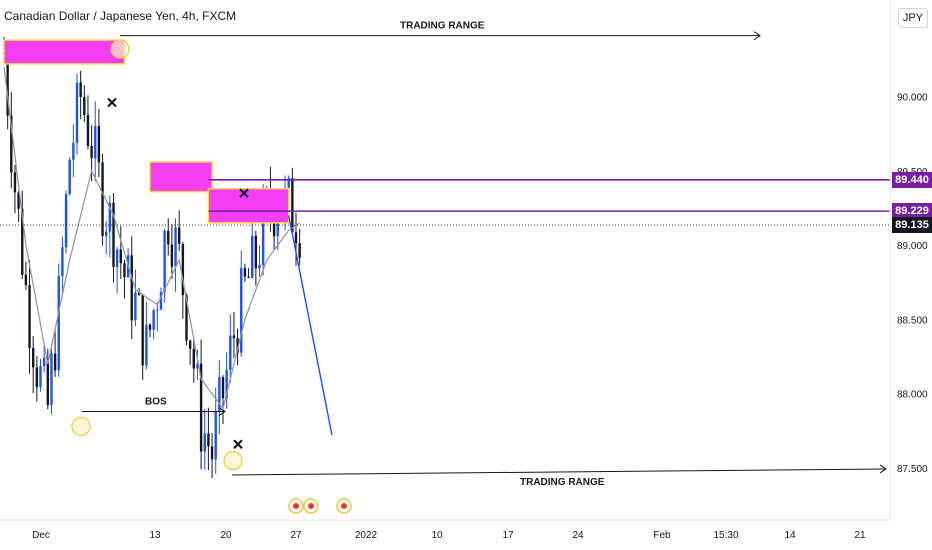  Describe the element at coordinates (912, 320) in the screenshot. I see `y-tick-label: 88.500` at that location.